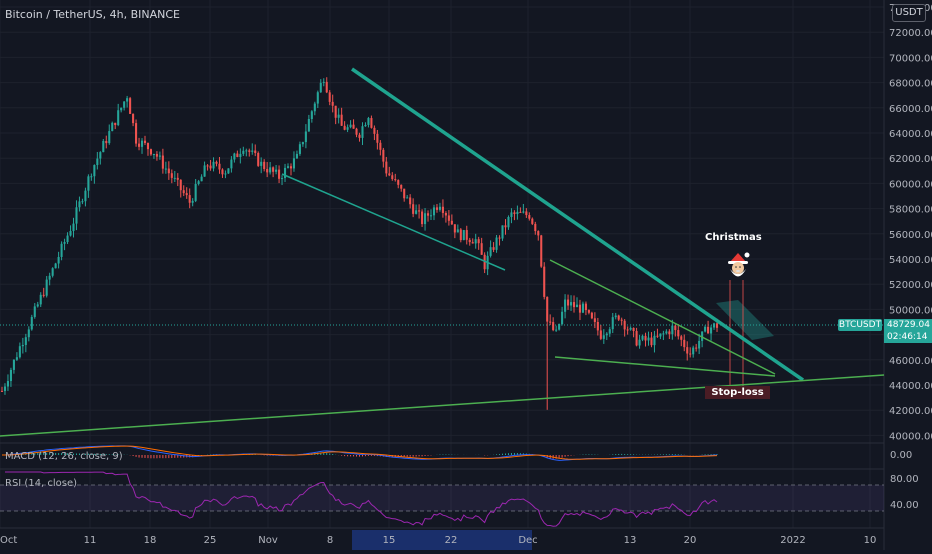 Image resolution: width=932 pixels, height=554 pixels. Describe the element at coordinates (393, 222) in the screenshot. I see `descending-support-trendline` at that location.